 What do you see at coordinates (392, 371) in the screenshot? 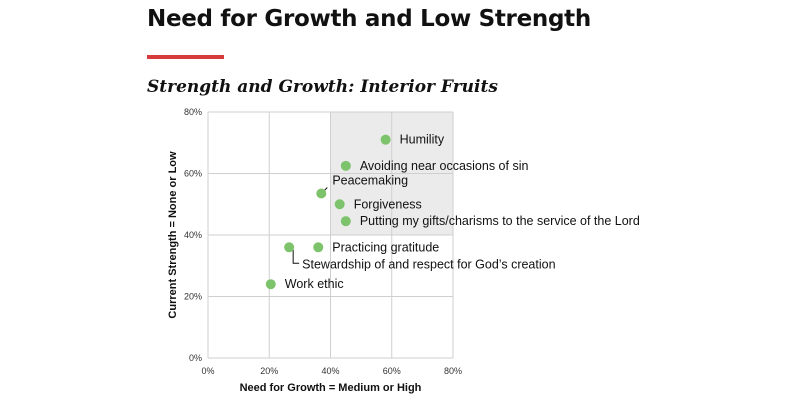
I see `x-tick-label: 60%` at bounding box center [392, 371].